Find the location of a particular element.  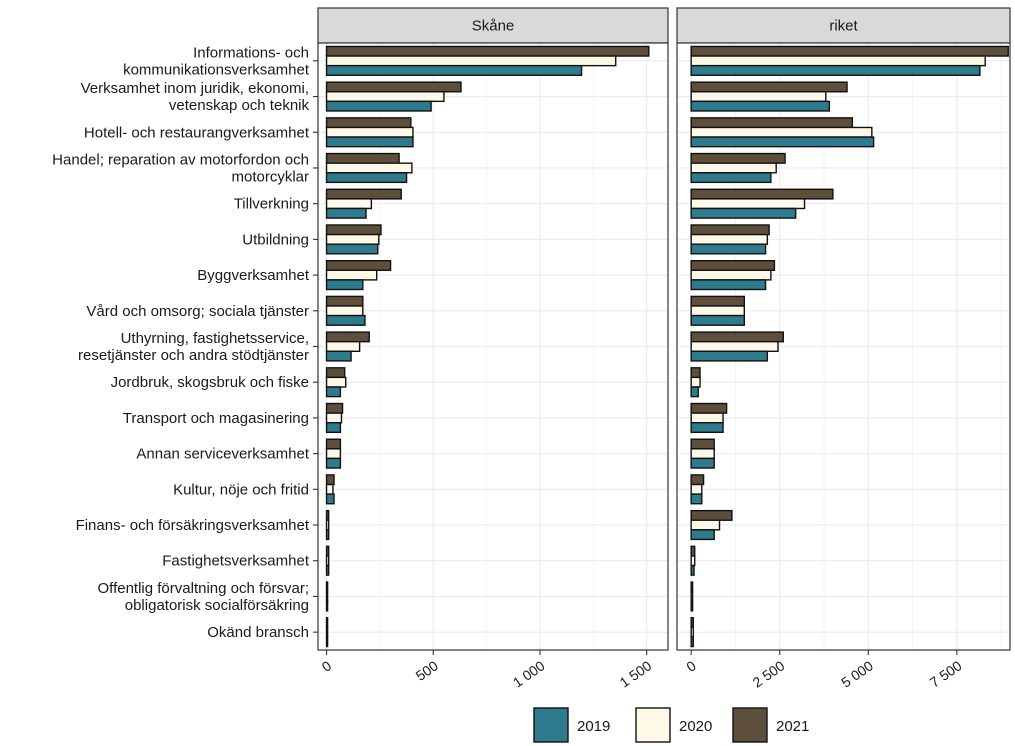

x-tick-label: 500 is located at coordinates (427, 670).